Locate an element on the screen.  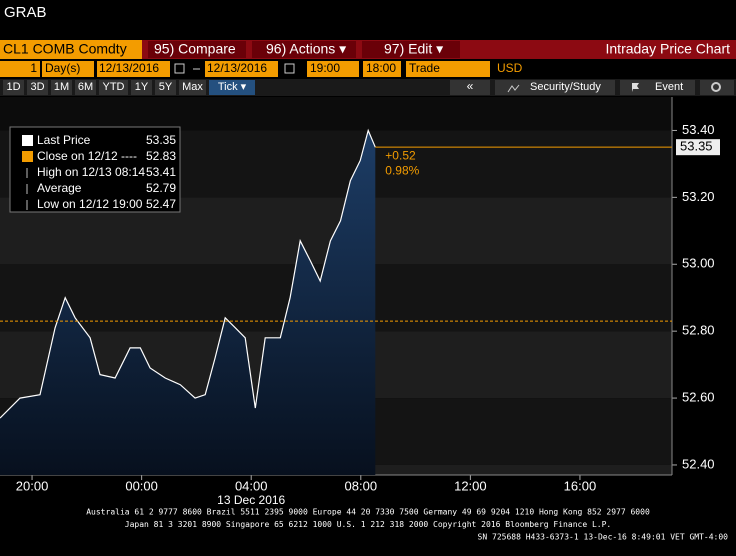
legend-value: 52.47 is located at coordinates (161, 204).